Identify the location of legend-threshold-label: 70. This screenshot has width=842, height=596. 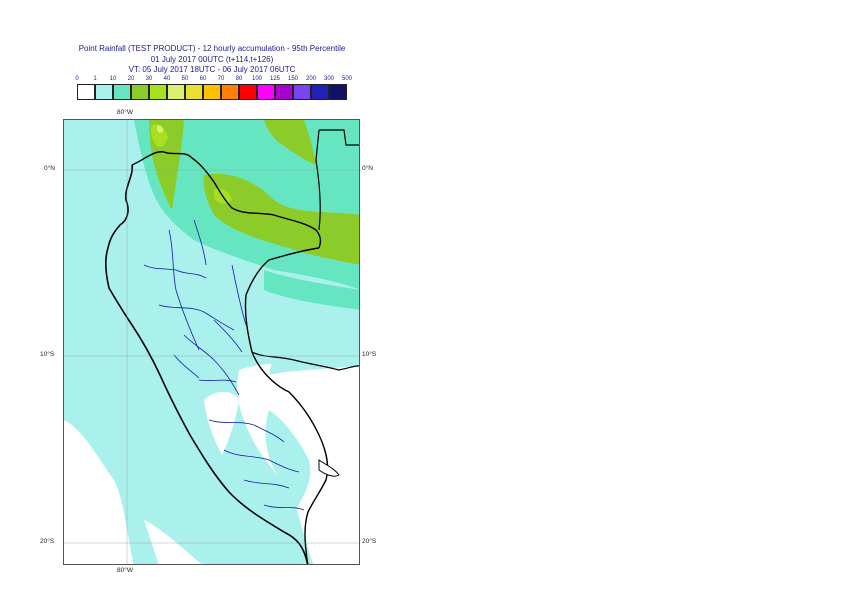
(221, 79).